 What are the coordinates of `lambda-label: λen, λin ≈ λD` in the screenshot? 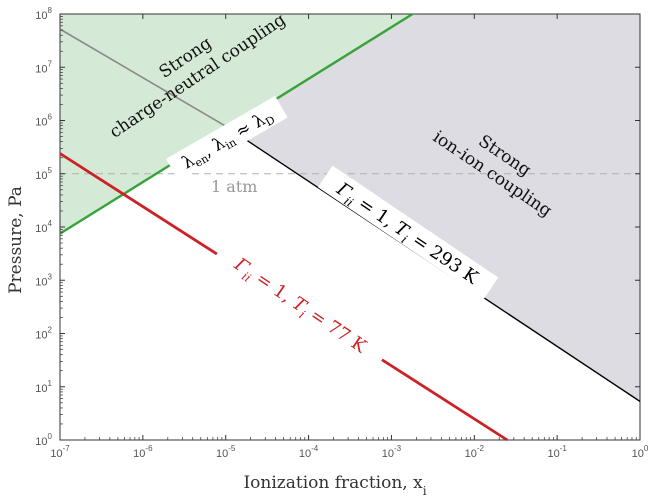 It's located at (227, 138).